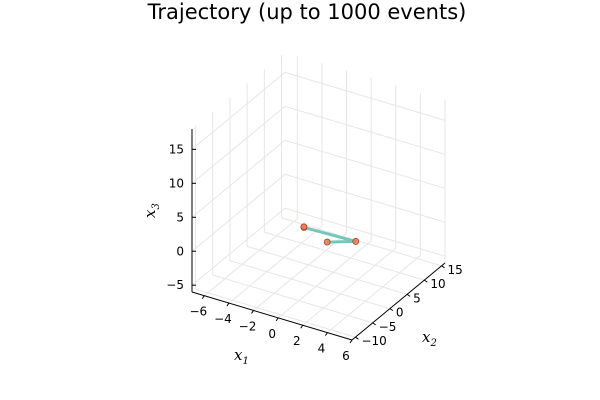  I want to click on x-axis-label: x1, so click(241, 356).